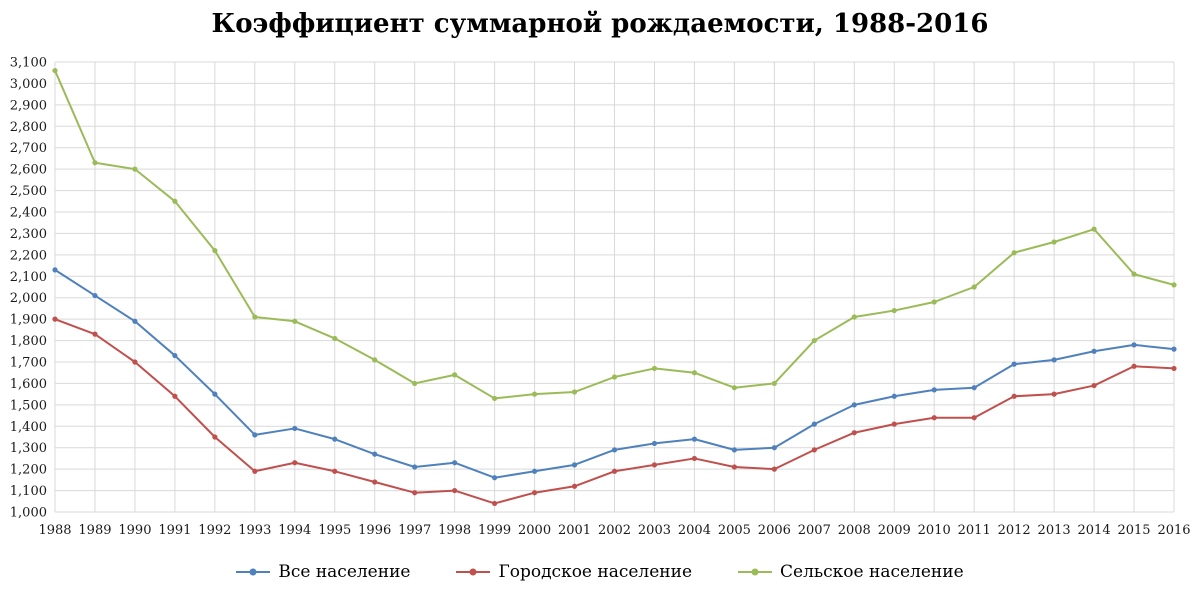  I want to click on x-tick-label: 2007, so click(814, 530).